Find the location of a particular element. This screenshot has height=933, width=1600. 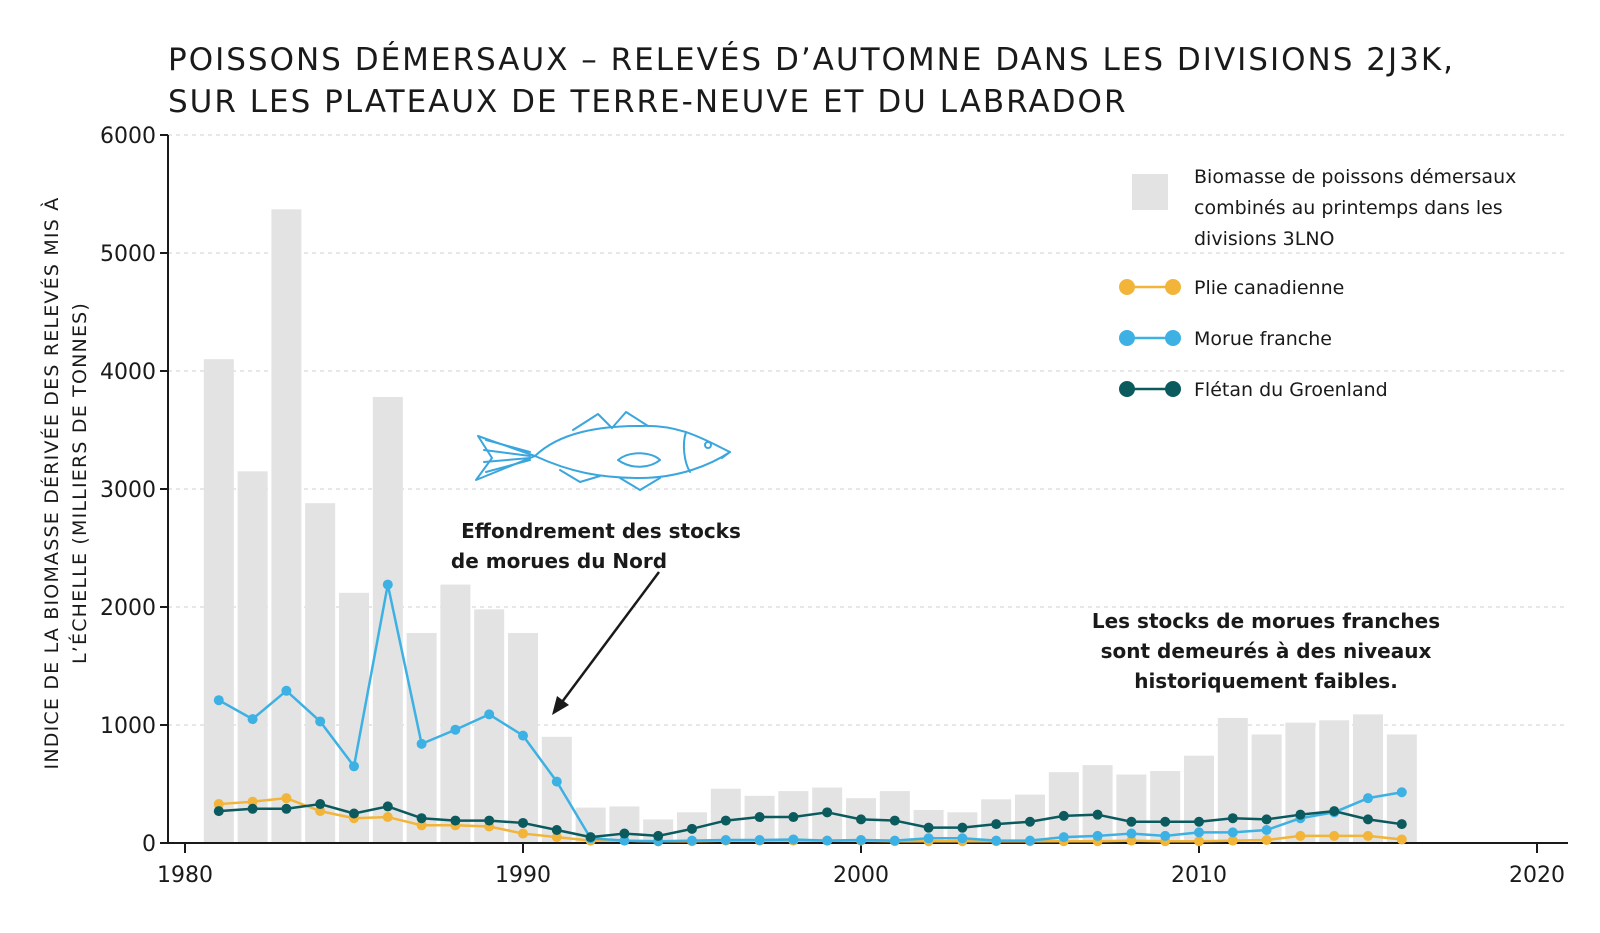

series-2-point-2003 is located at coordinates (962, 827).